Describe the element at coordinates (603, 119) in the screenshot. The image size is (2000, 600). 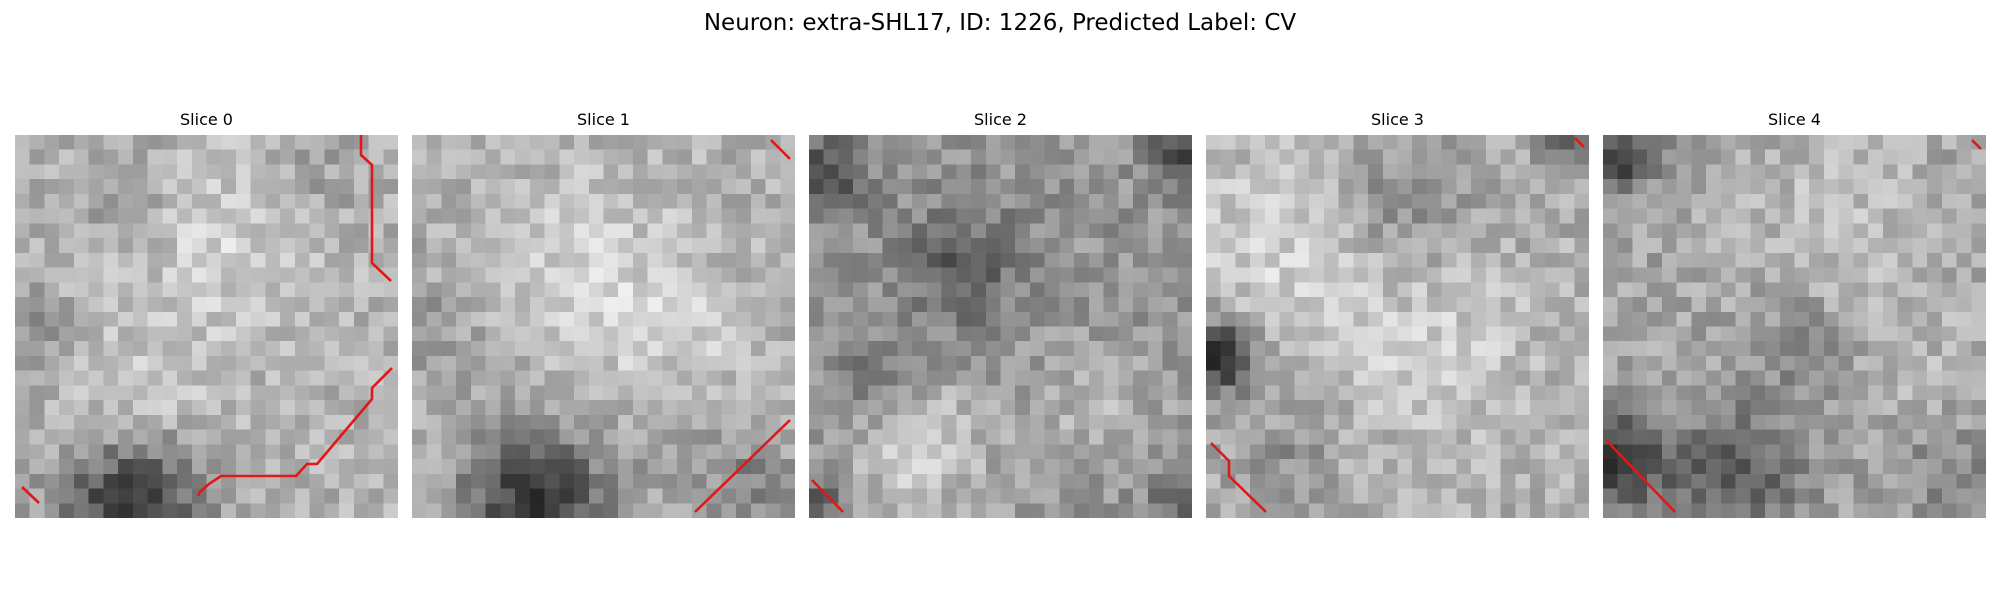
I see `slice-title: Slice 1` at that location.